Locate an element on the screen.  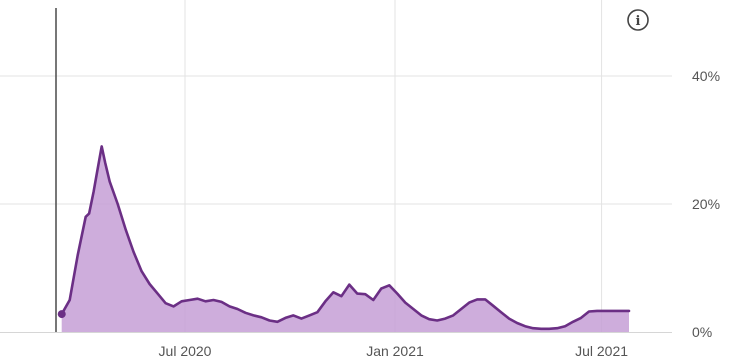
y-tick-label: 20% is located at coordinates (706, 204).